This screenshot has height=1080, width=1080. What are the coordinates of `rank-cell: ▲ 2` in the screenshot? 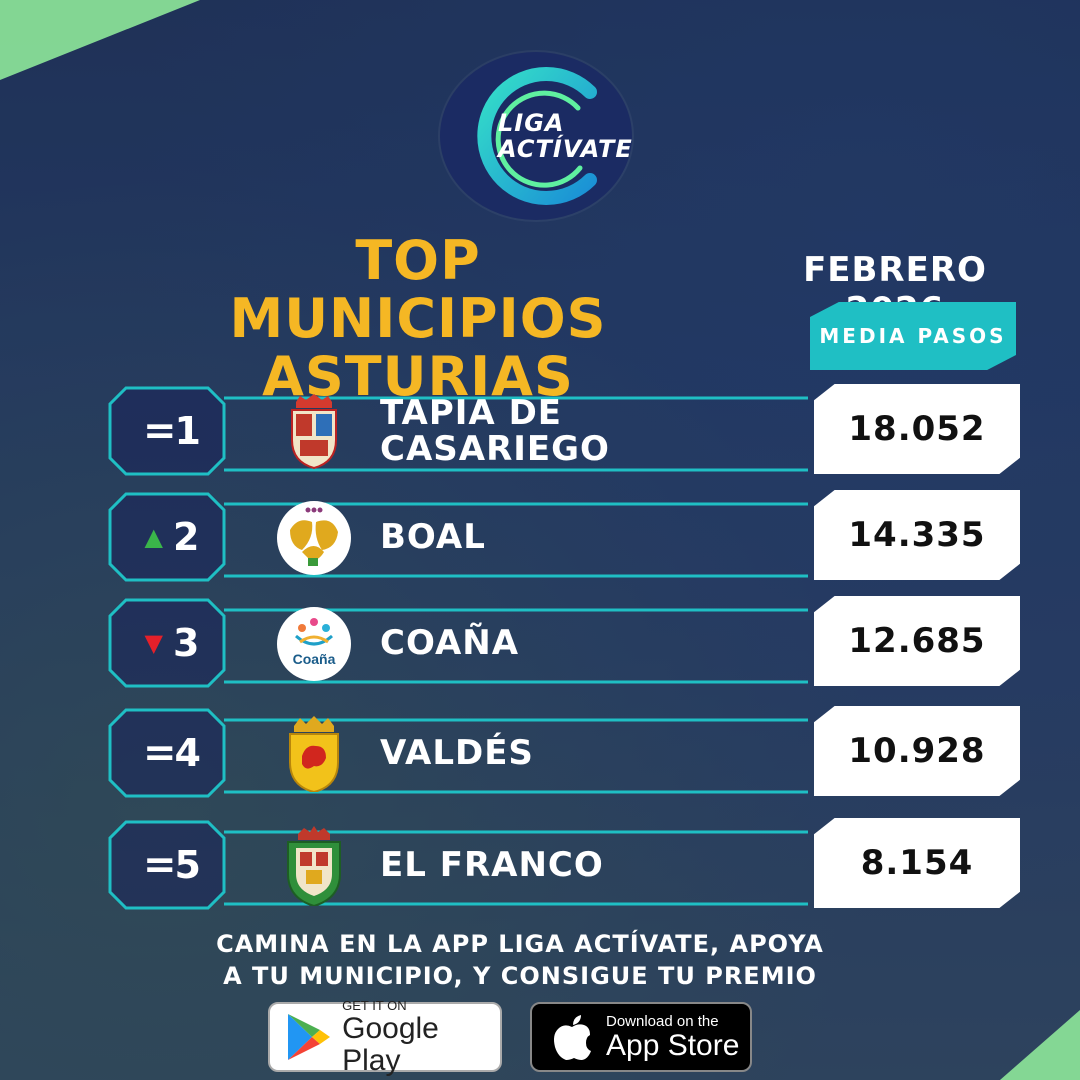 It's located at (172, 537).